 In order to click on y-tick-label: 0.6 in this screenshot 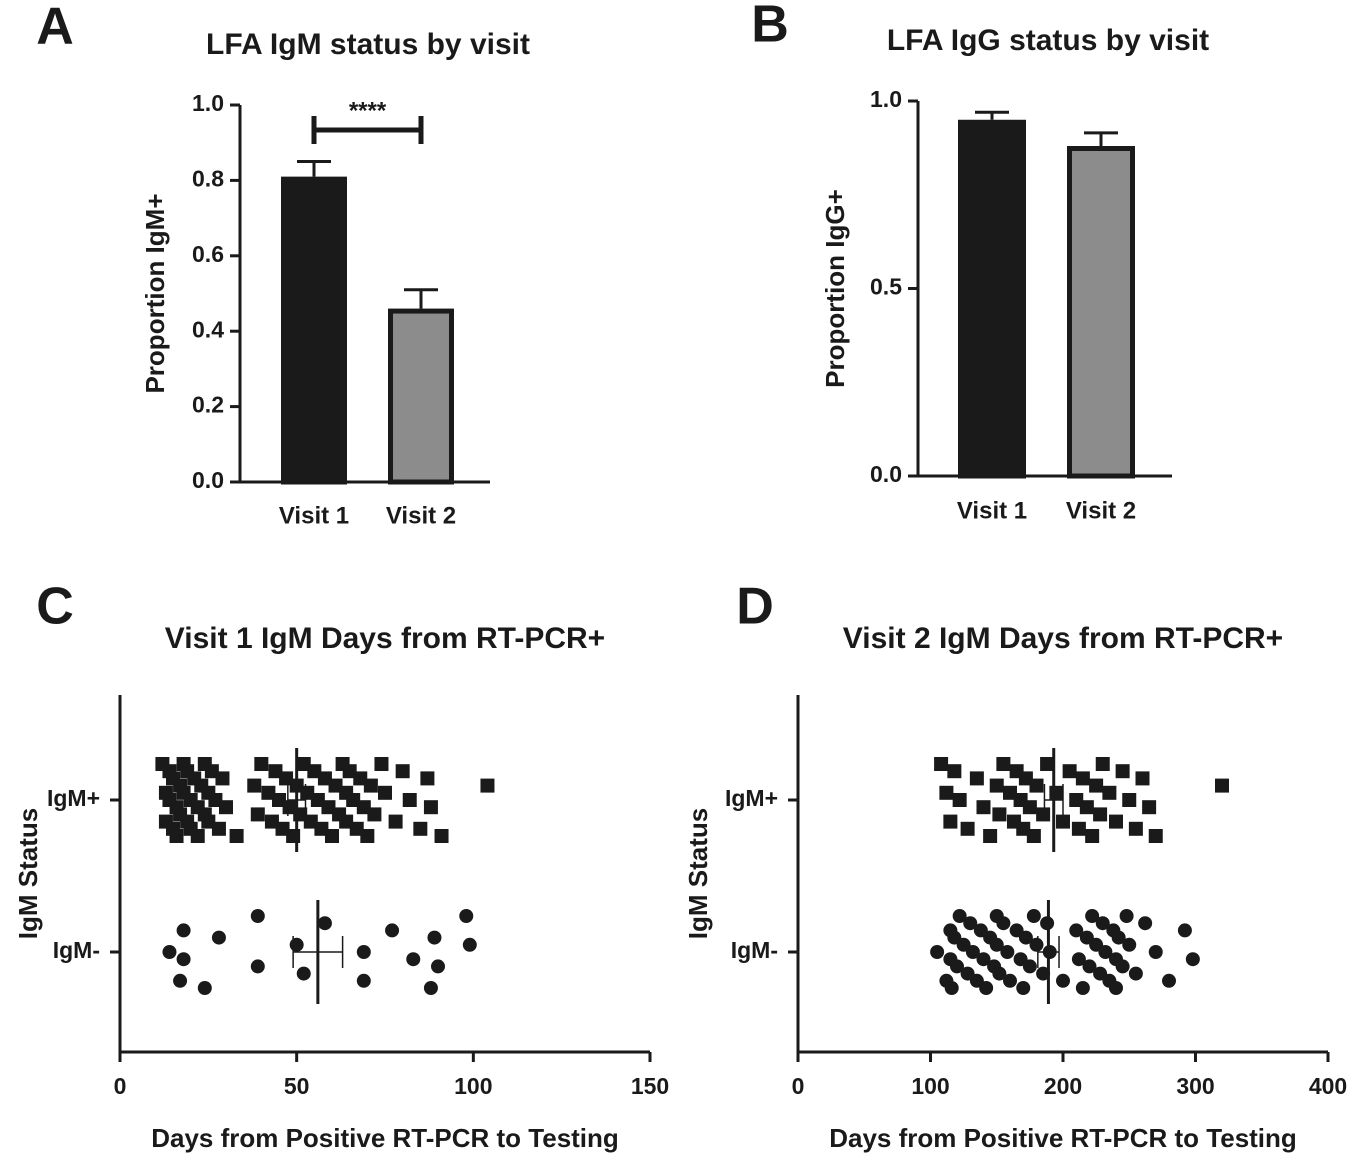, I will do `click(208, 254)`.